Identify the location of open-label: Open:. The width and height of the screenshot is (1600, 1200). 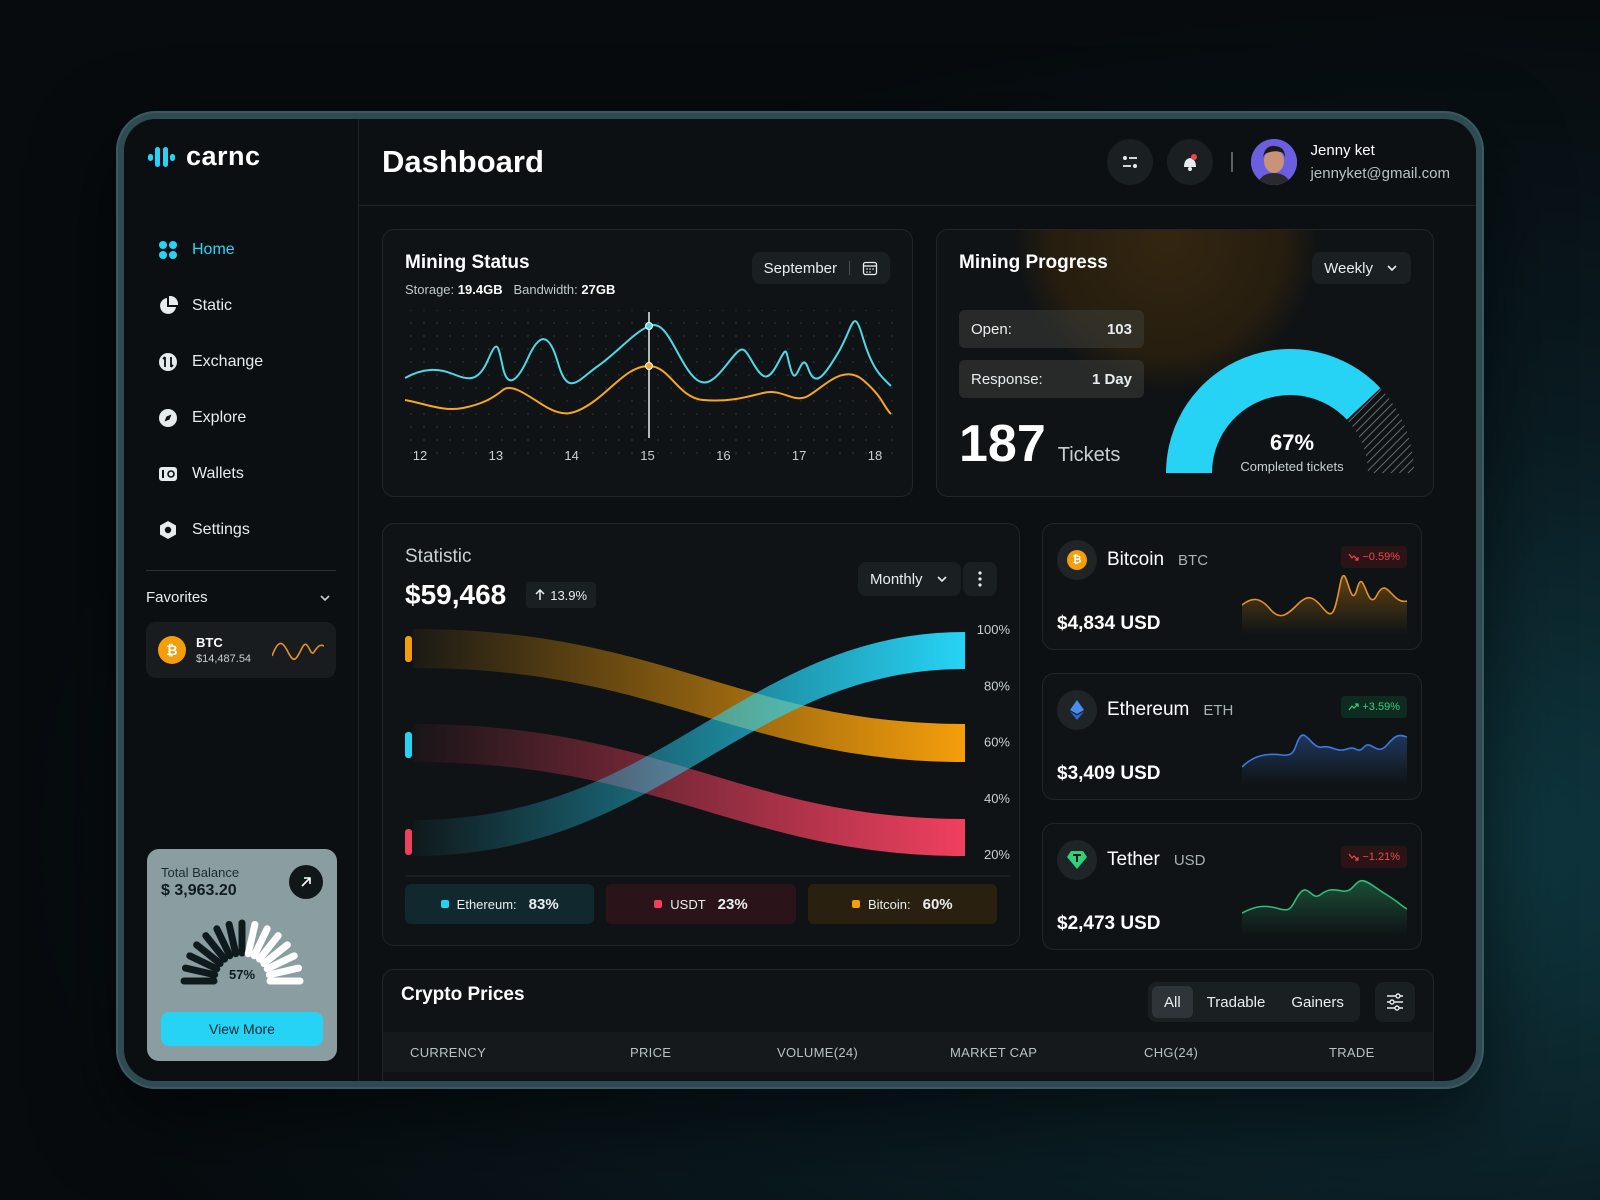
(991, 329).